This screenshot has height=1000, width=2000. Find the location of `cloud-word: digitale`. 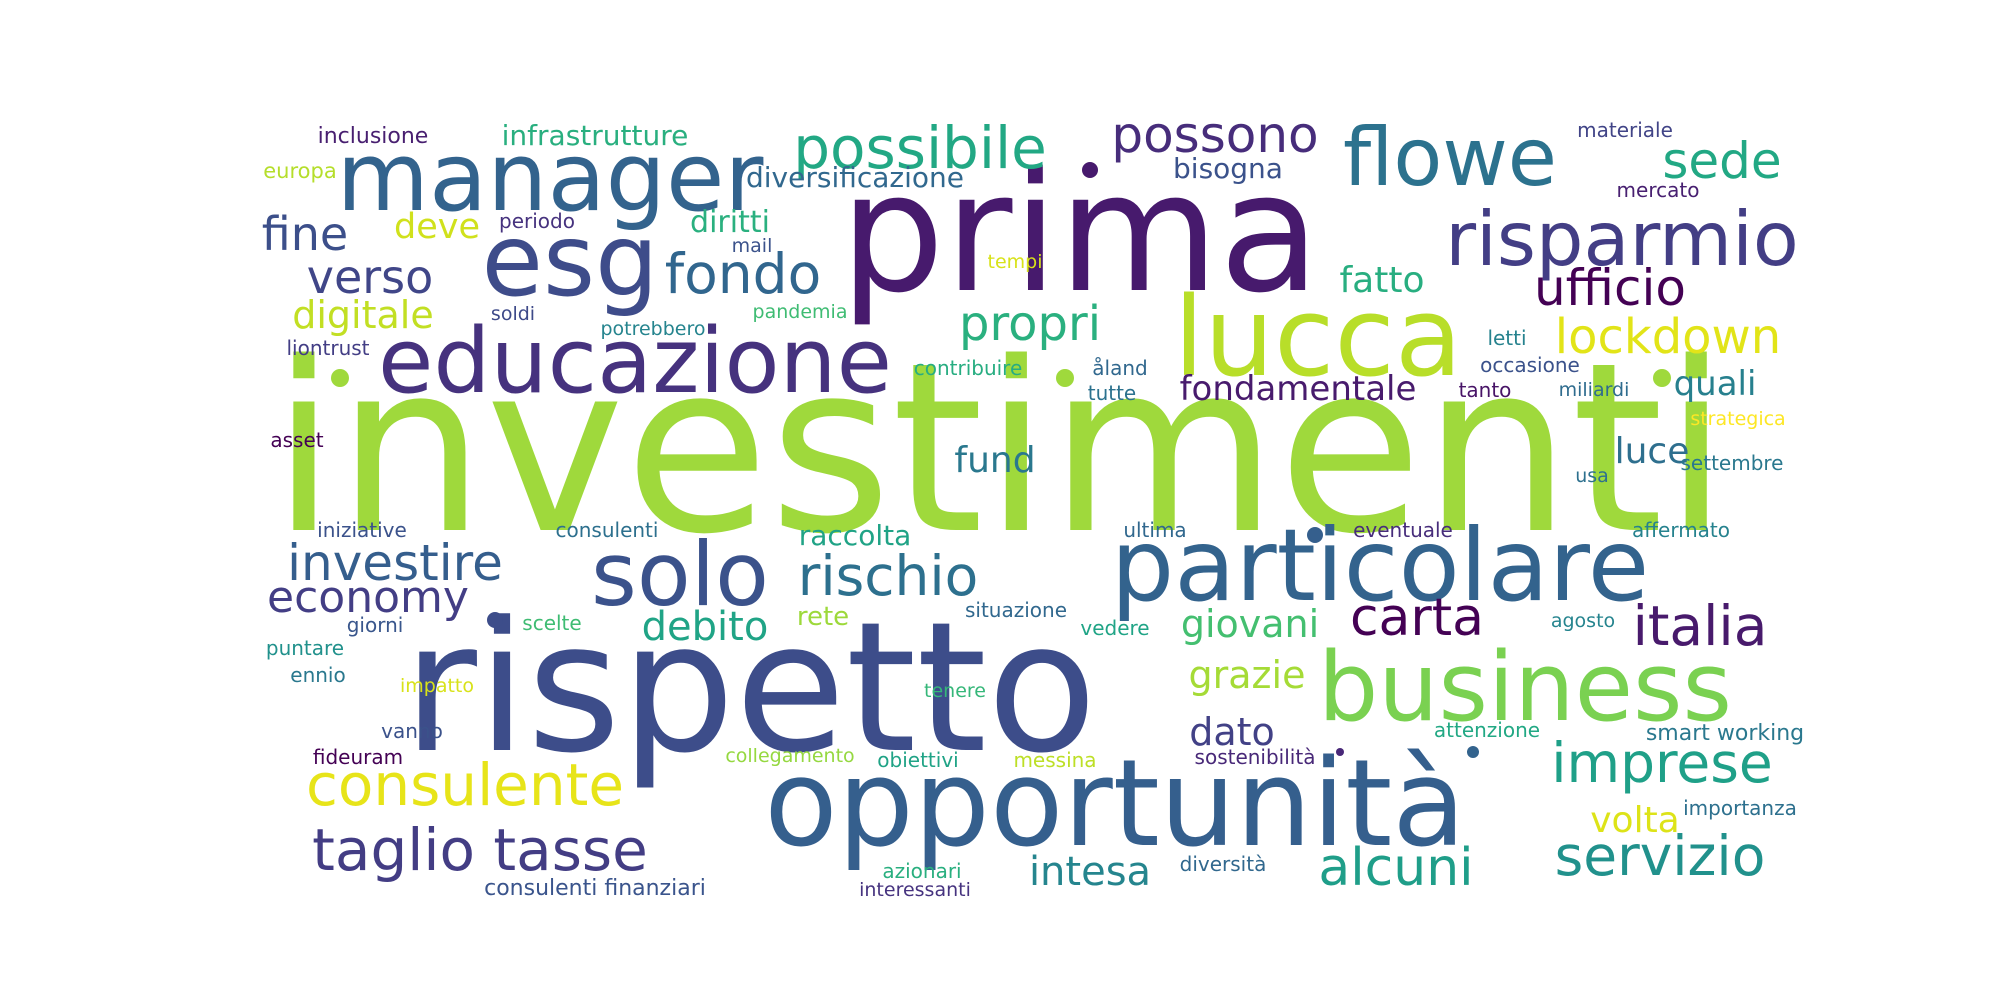

cloud-word: digitale is located at coordinates (362, 315).